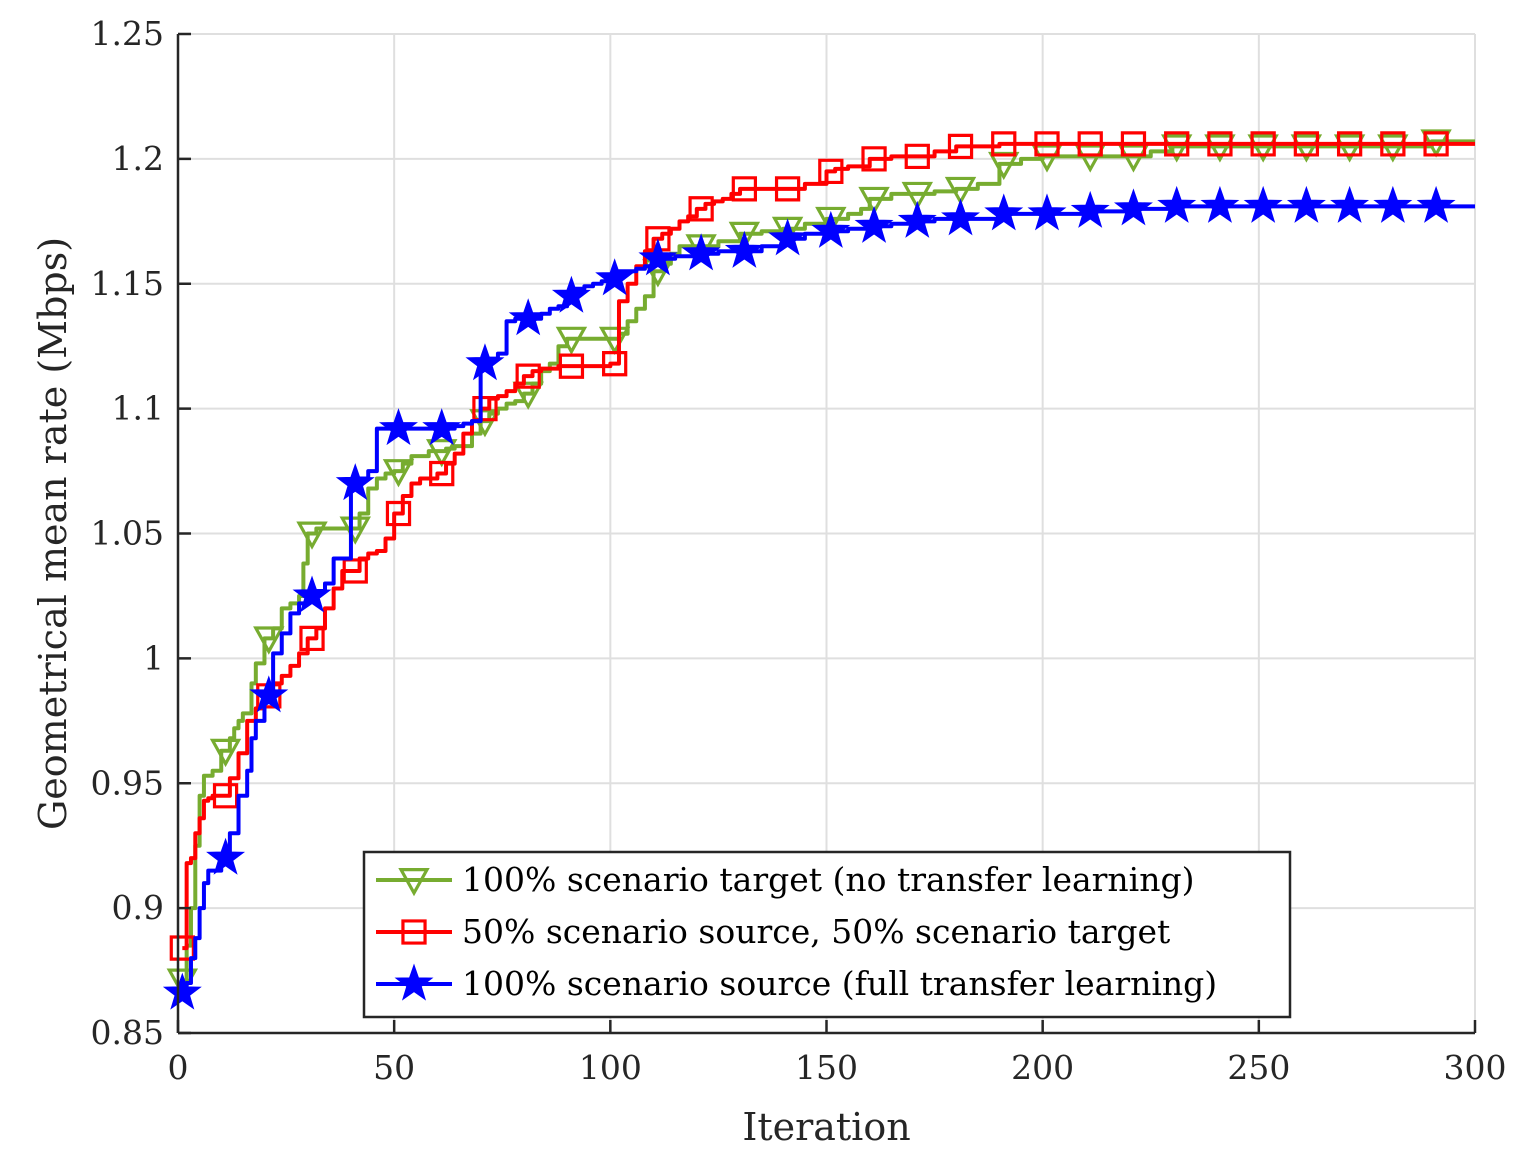  What do you see at coordinates (1258, 1067) in the screenshot?
I see `x-tick-label: 250` at bounding box center [1258, 1067].